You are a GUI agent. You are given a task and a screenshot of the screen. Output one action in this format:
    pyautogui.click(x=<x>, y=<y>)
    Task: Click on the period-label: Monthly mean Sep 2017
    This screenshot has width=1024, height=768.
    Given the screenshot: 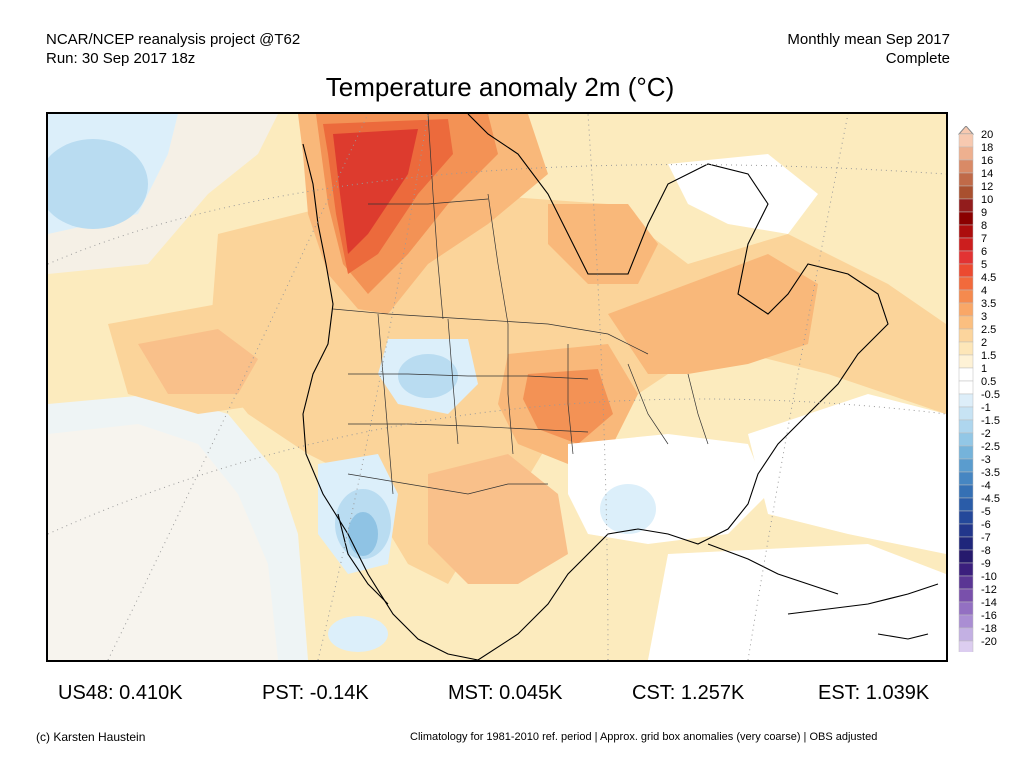 What is the action you would take?
    pyautogui.click(x=868, y=39)
    